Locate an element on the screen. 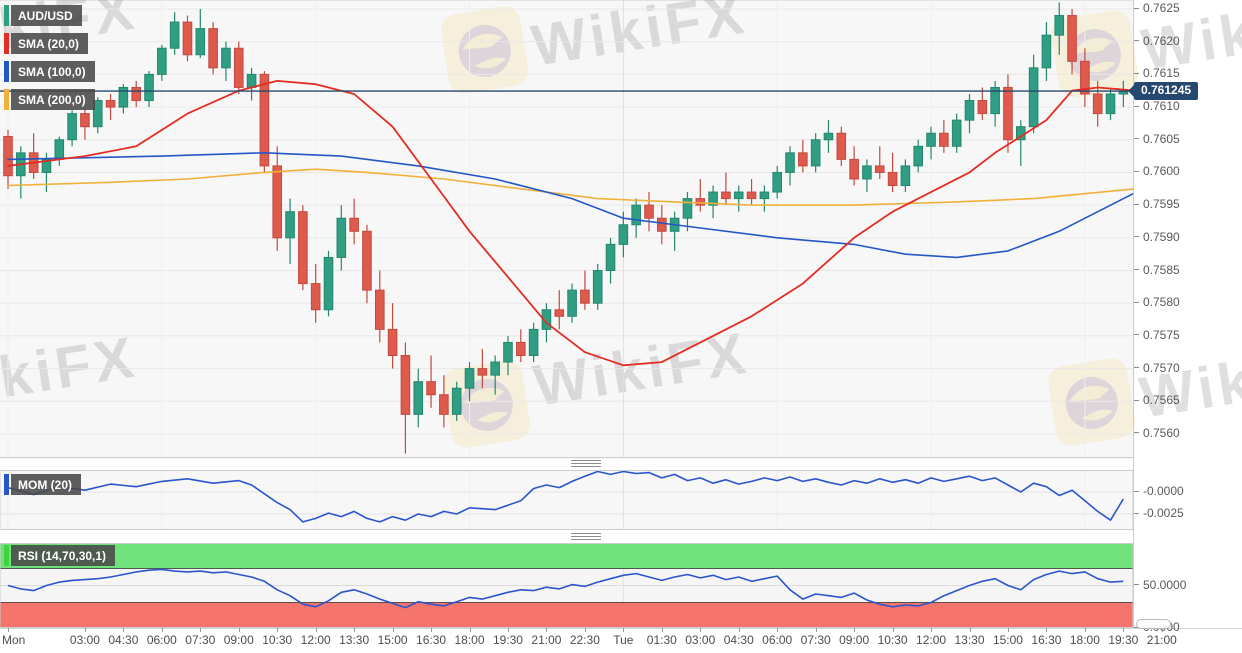 Image resolution: width=1242 pixels, height=653 pixels. time-tick: 01:30 is located at coordinates (661, 640).